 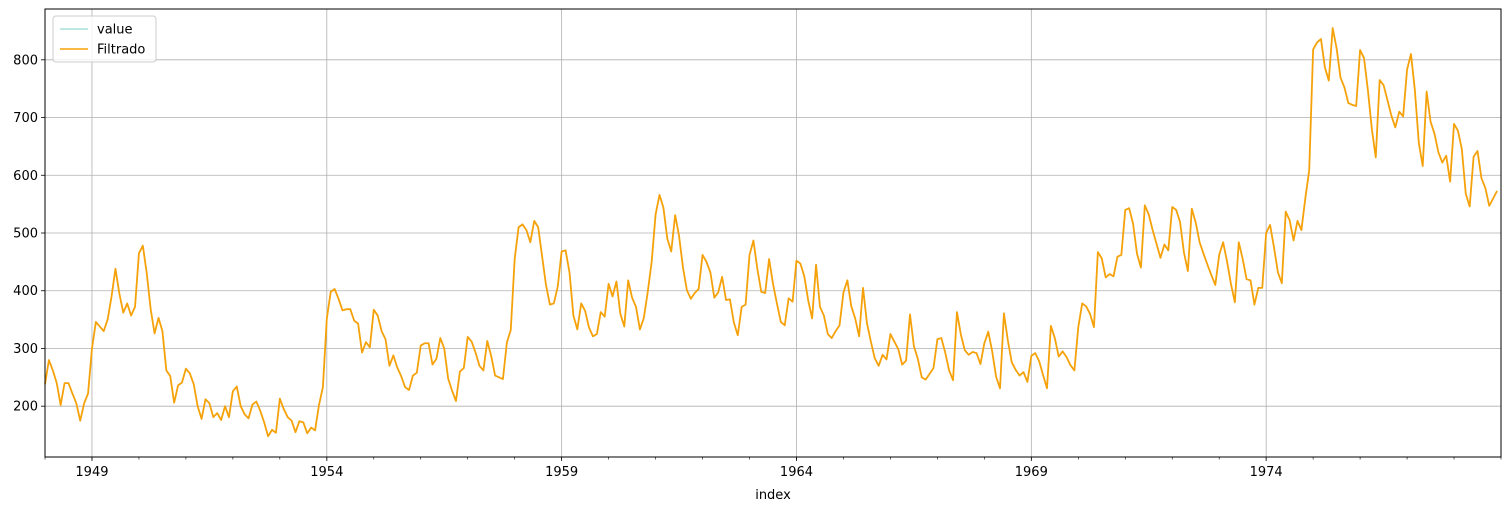 What do you see at coordinates (1031, 472) in the screenshot?
I see `x-tick-label-1969: 1969` at bounding box center [1031, 472].